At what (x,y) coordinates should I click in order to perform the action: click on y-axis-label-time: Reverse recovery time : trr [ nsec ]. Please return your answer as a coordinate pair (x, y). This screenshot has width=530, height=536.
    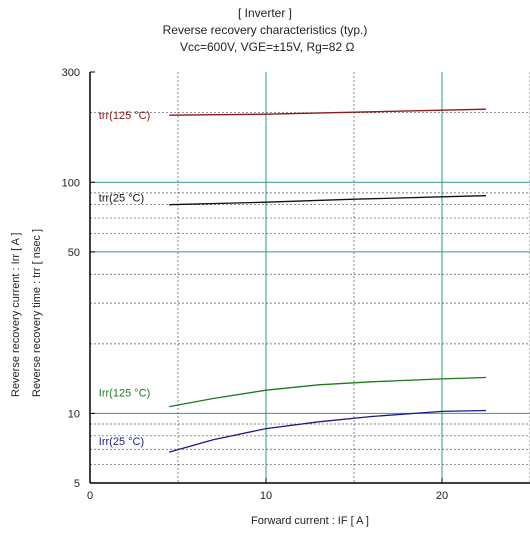
    Looking at the image, I should click on (37, 312).